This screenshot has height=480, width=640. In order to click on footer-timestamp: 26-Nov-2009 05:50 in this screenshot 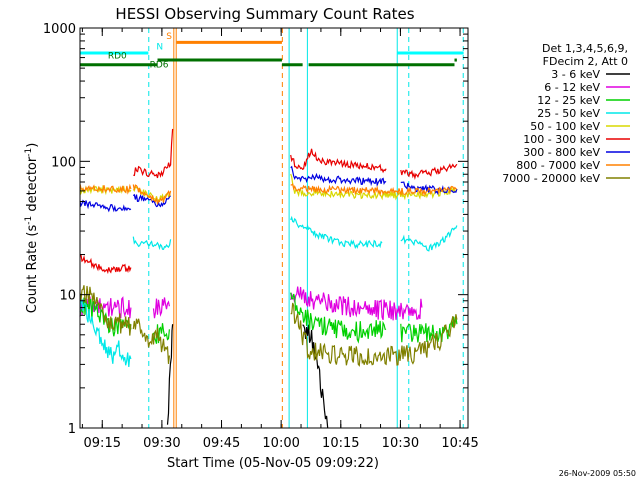, I will do `click(597, 473)`.